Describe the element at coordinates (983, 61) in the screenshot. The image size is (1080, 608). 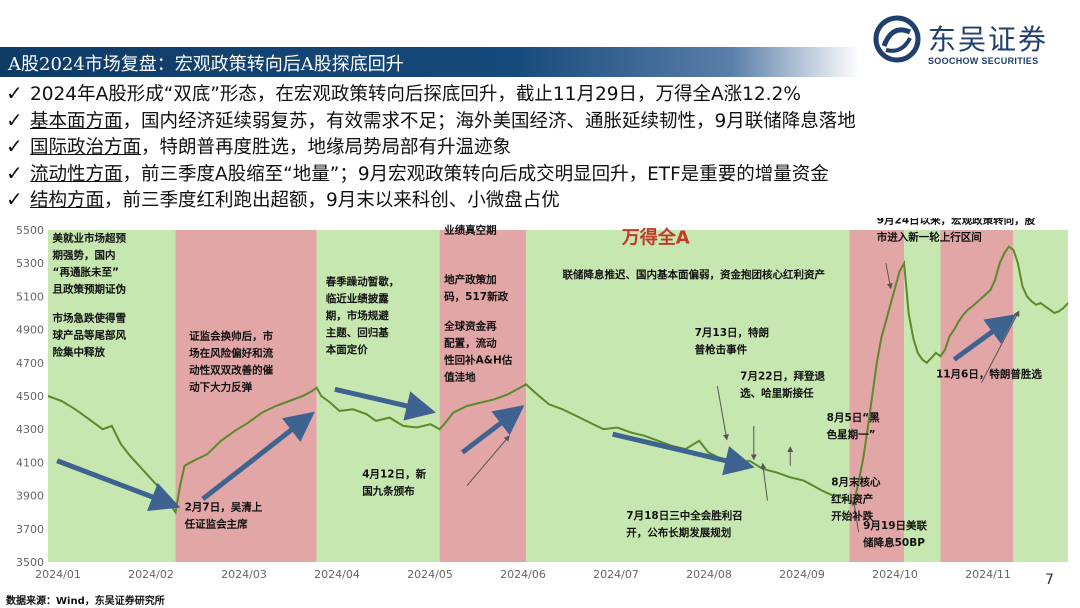
I see `logo-text-en: SOOCHOW SECURITIES` at that location.